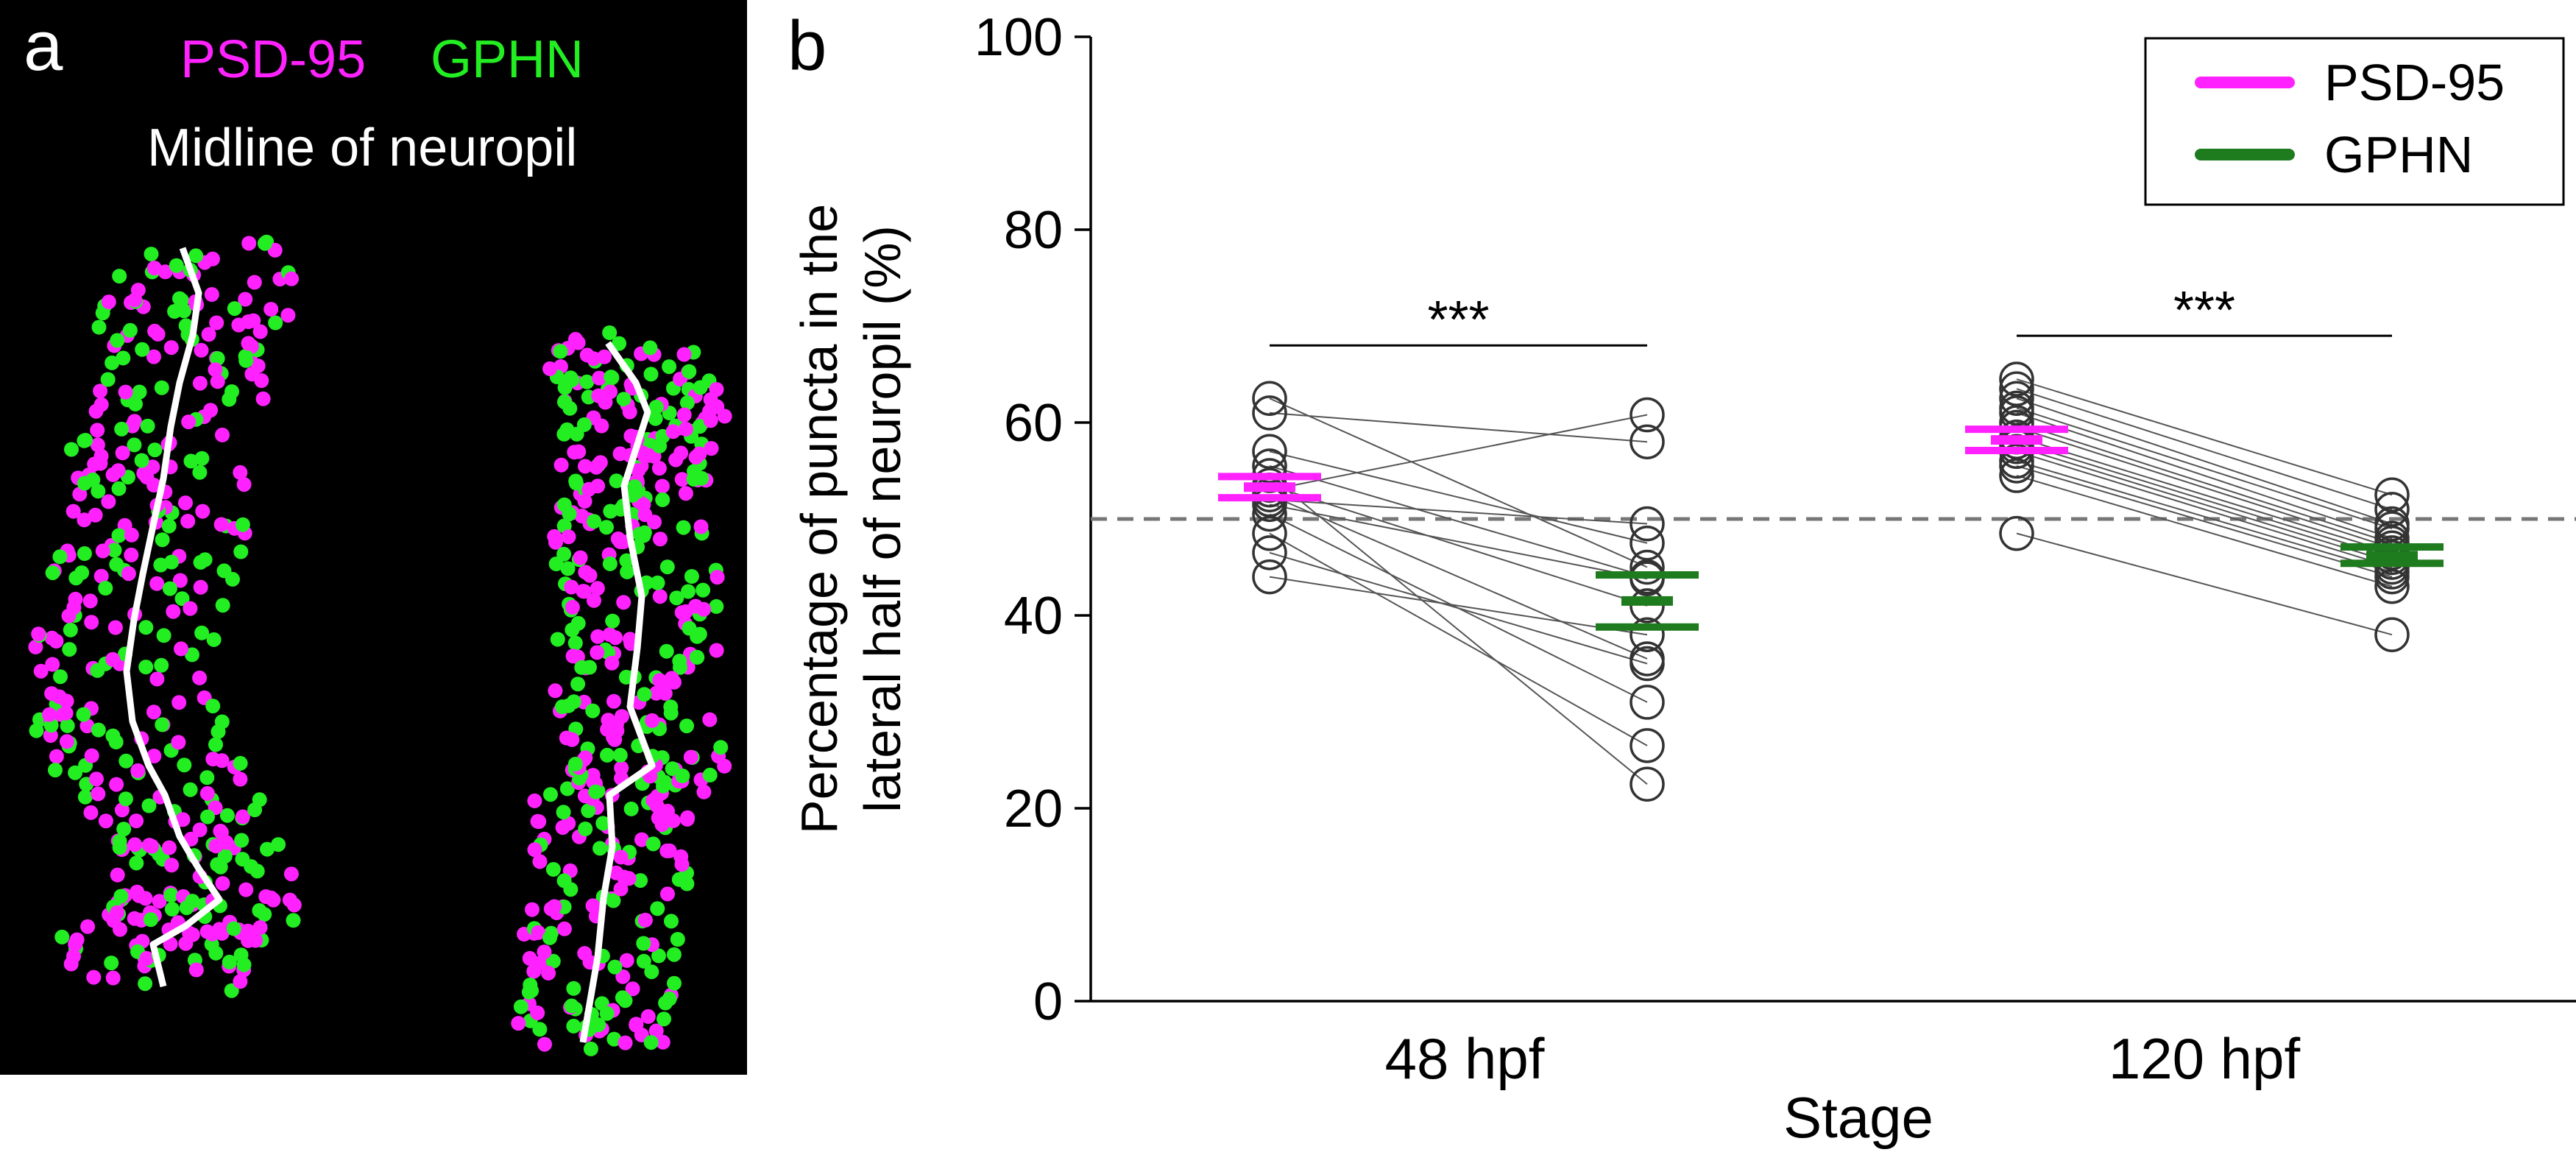  Describe the element at coordinates (1465, 1058) in the screenshot. I see `x-category-label: 48 hpf` at that location.